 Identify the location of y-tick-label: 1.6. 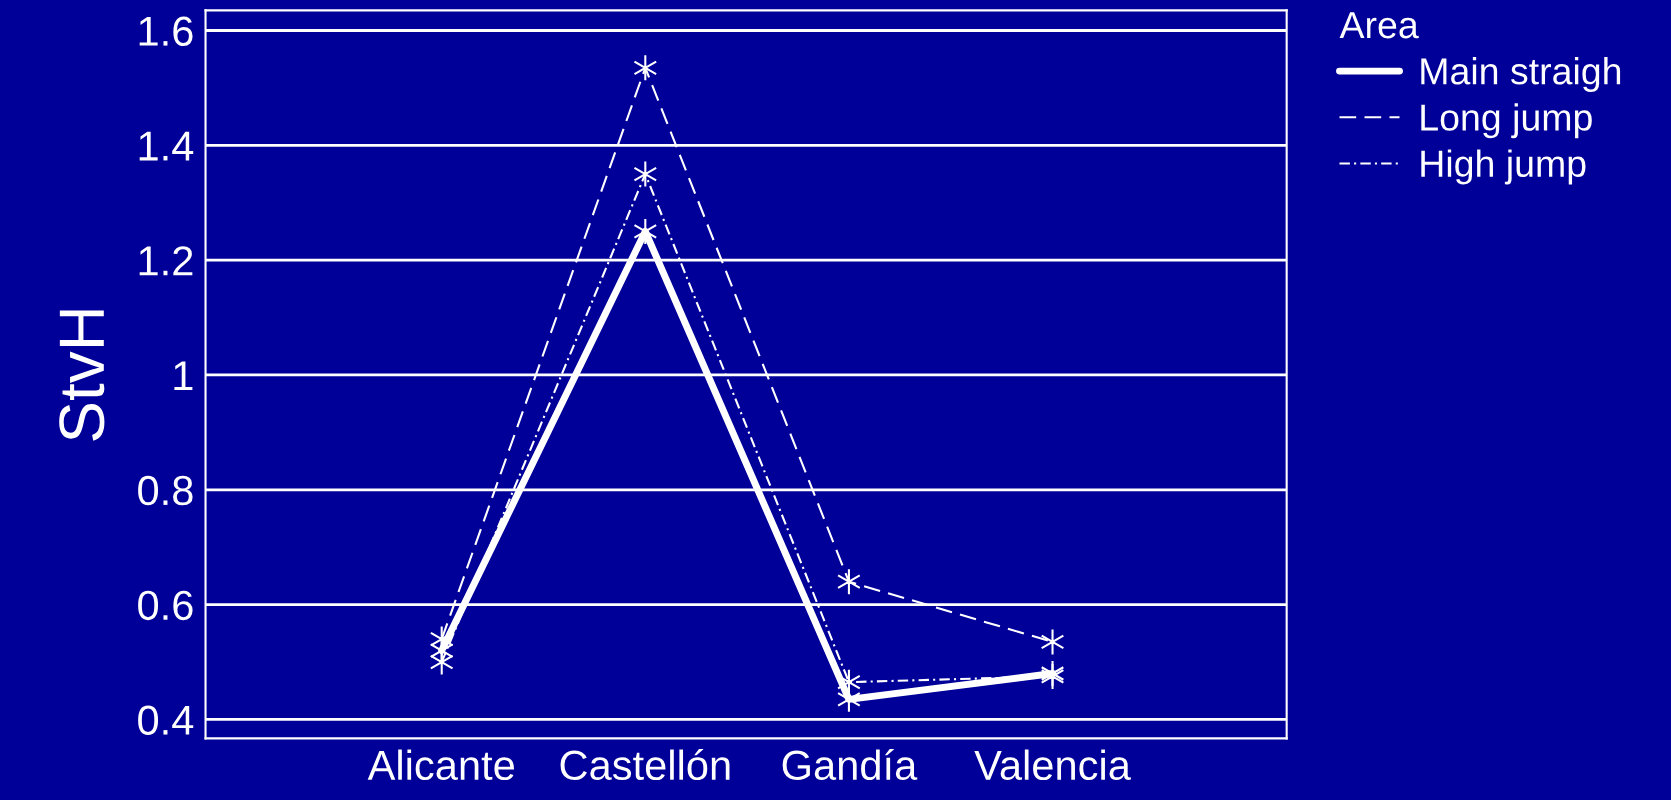
(166, 31).